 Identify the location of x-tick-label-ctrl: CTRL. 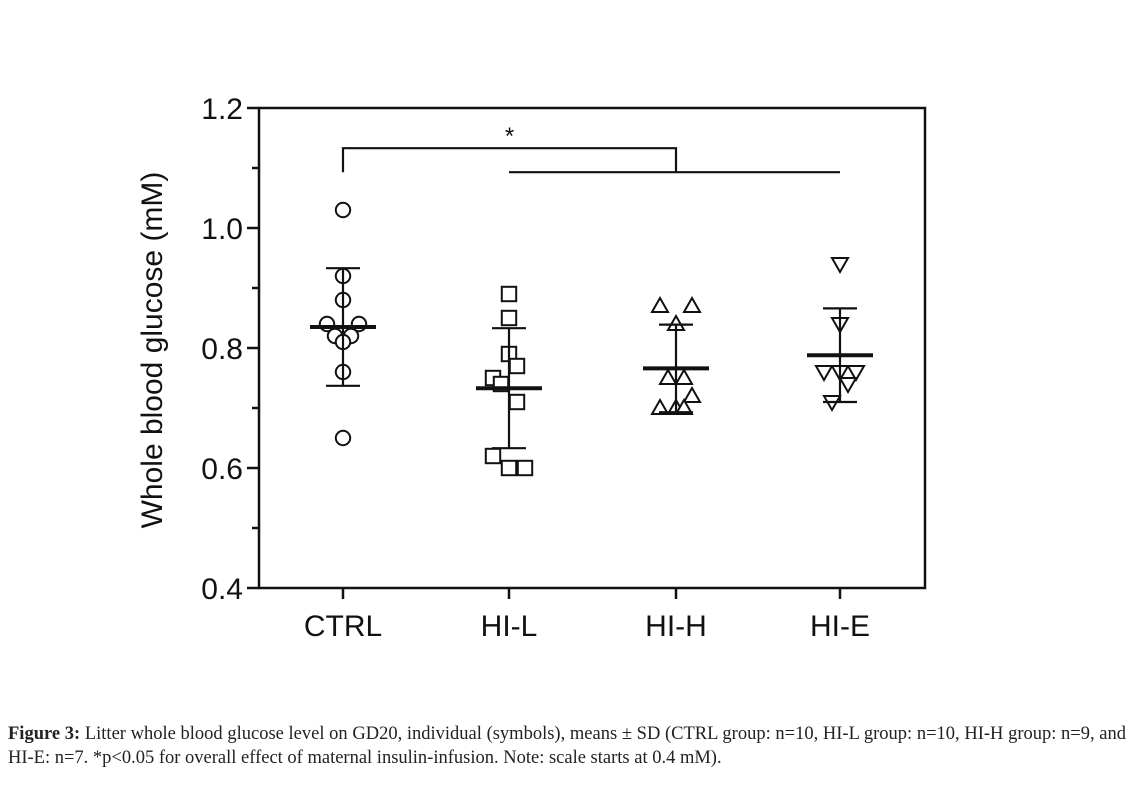
(343, 626).